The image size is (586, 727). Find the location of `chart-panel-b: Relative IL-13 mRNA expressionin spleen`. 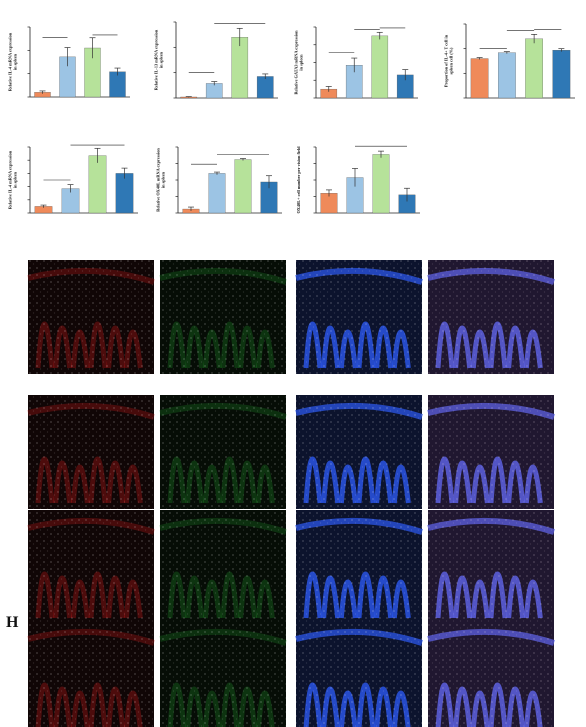

chart-panel-b: Relative IL-13 mRNA expressionin spleen is located at coordinates (216, 60).